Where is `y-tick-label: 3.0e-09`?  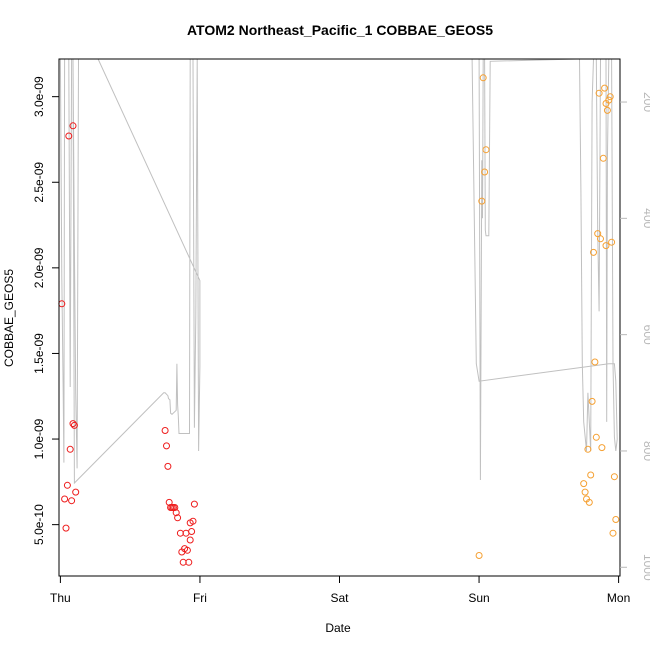
y-tick-label: 3.0e-09 is located at coordinates (39, 96).